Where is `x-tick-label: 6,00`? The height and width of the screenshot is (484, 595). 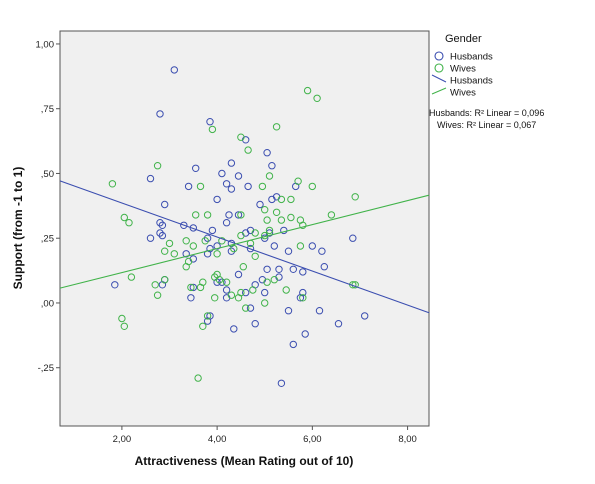
x-tick-label: 6,00 is located at coordinates (312, 439).